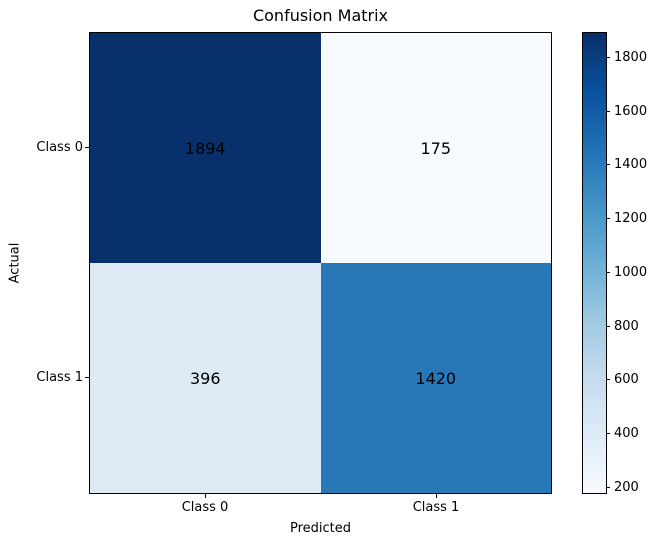  I want to click on colorbar-gradient, so click(594, 263).